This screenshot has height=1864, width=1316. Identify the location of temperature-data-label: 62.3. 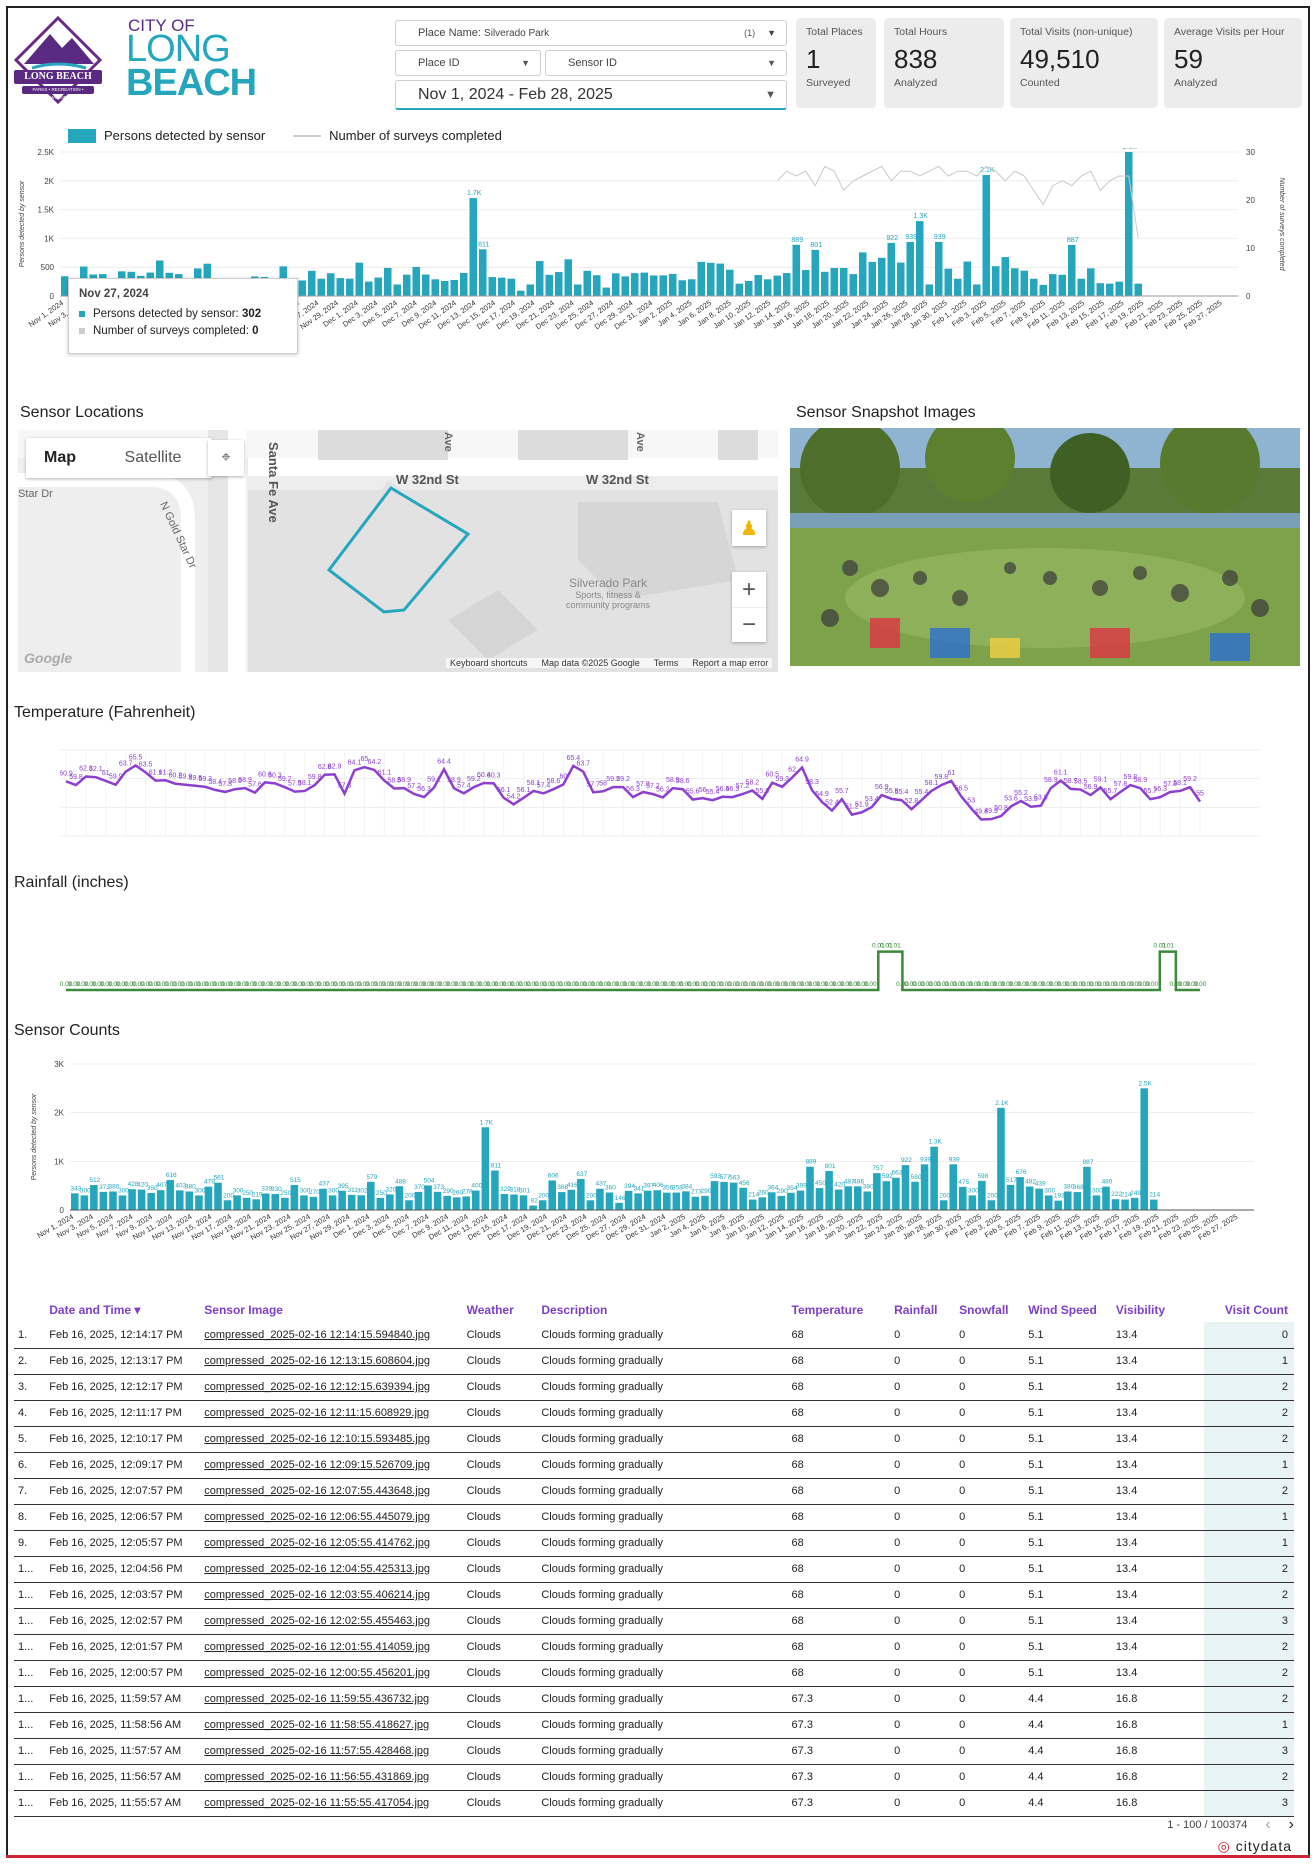
(86, 768).